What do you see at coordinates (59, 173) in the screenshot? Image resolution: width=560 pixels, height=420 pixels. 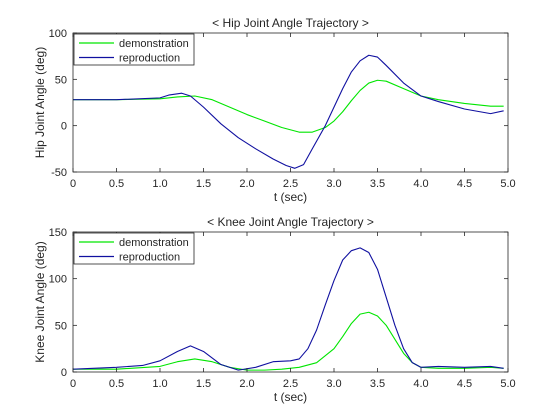 I see `hip-ytick-label: -50` at bounding box center [59, 173].